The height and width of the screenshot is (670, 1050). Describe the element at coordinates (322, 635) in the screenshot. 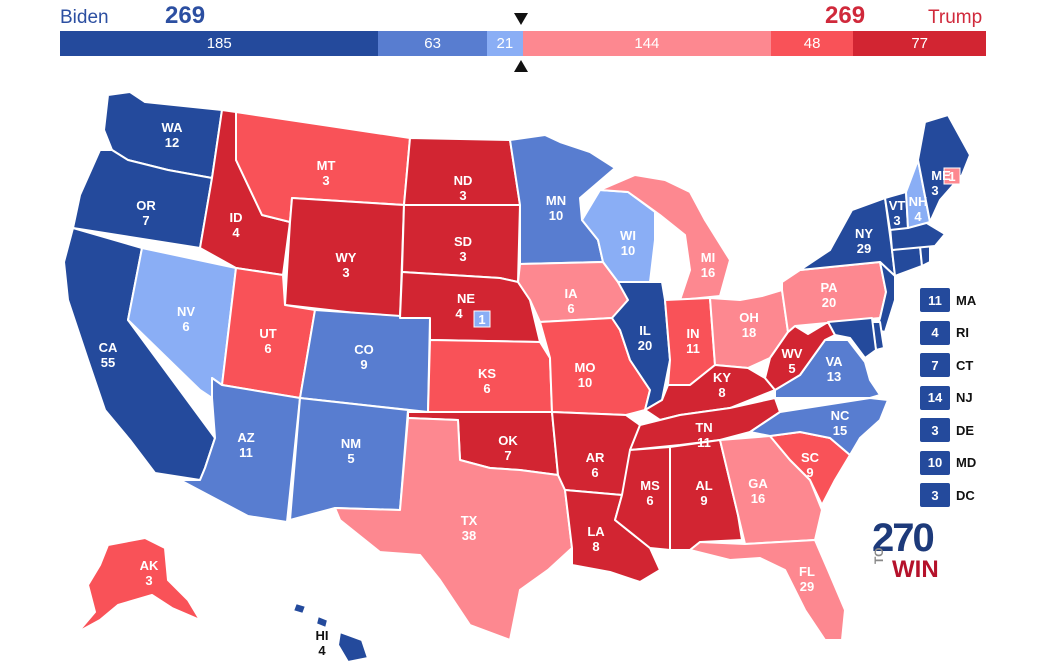

I see `state-label-hi: HI` at that location.